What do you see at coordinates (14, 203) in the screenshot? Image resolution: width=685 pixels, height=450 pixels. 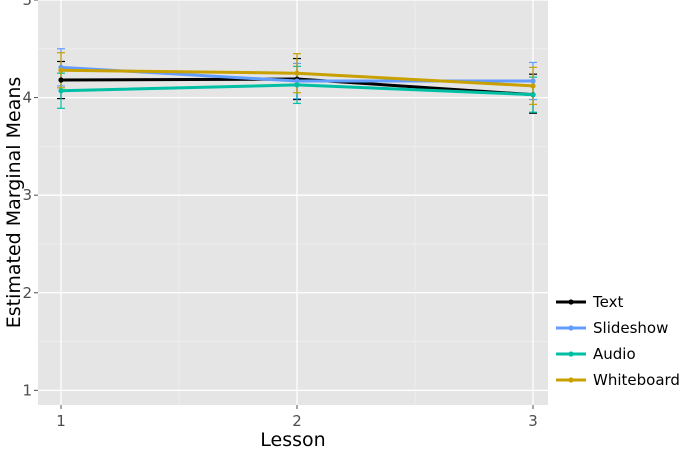 I see `y-axis-title: Estimated Marginal Means` at bounding box center [14, 203].